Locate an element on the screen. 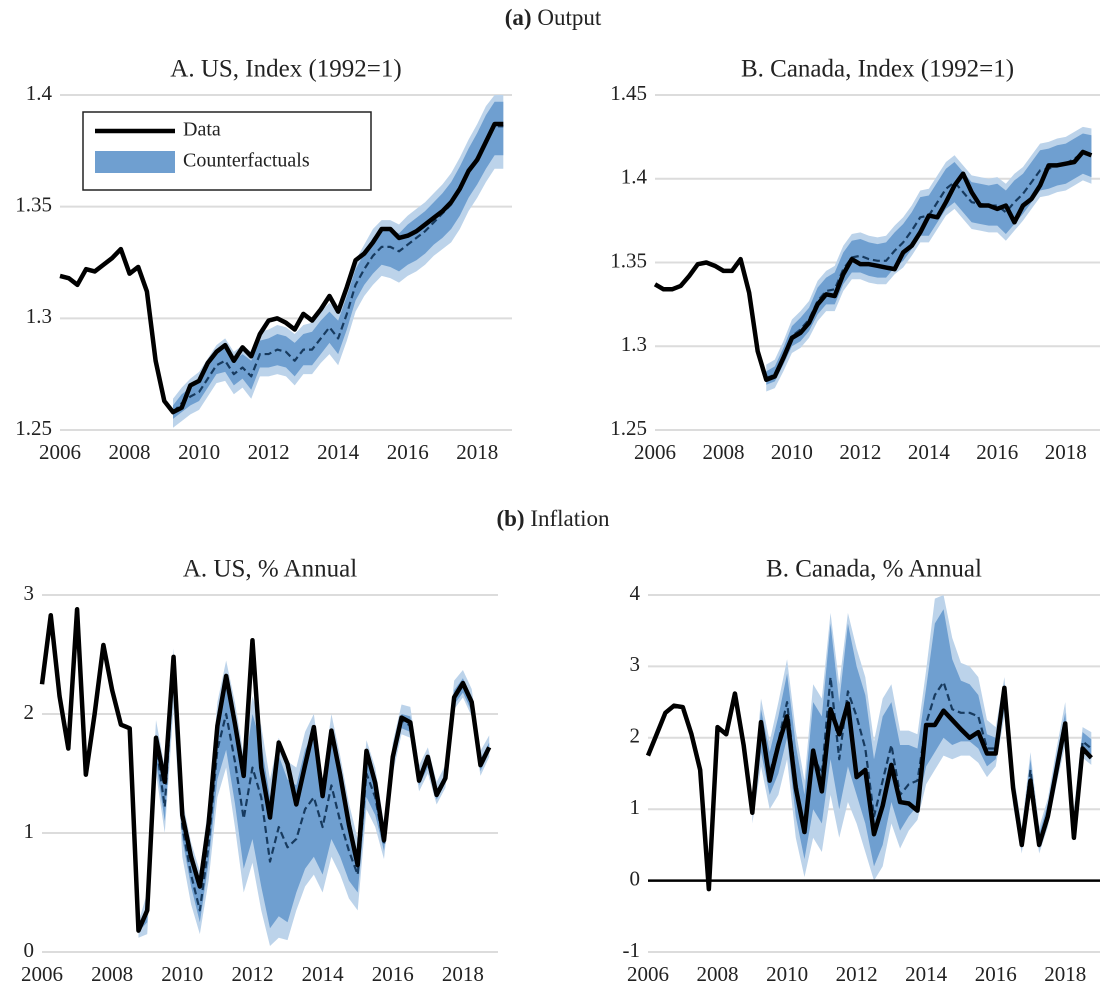 This screenshot has height=994, width=1107. section-label: (b) is located at coordinates (510, 518).